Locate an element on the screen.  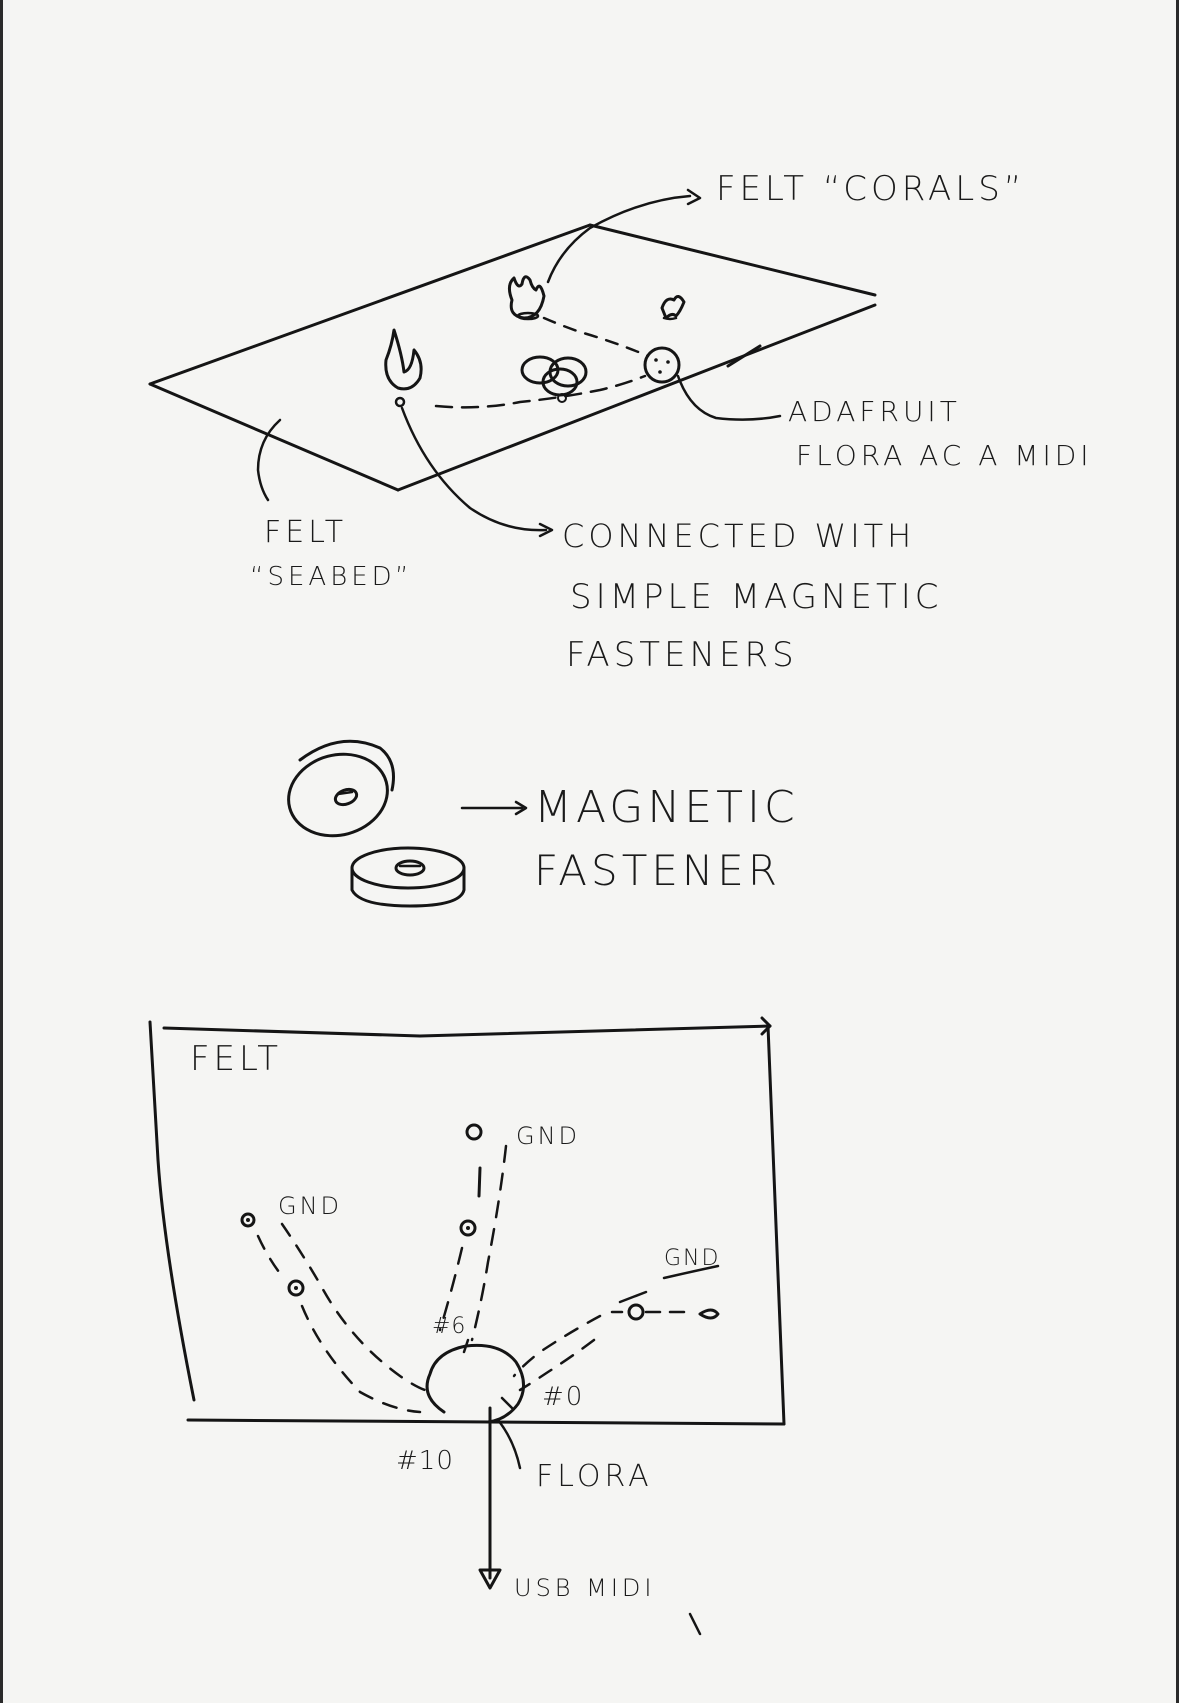
connected-label-line1: CONNECTED WITH is located at coordinates (739, 536).